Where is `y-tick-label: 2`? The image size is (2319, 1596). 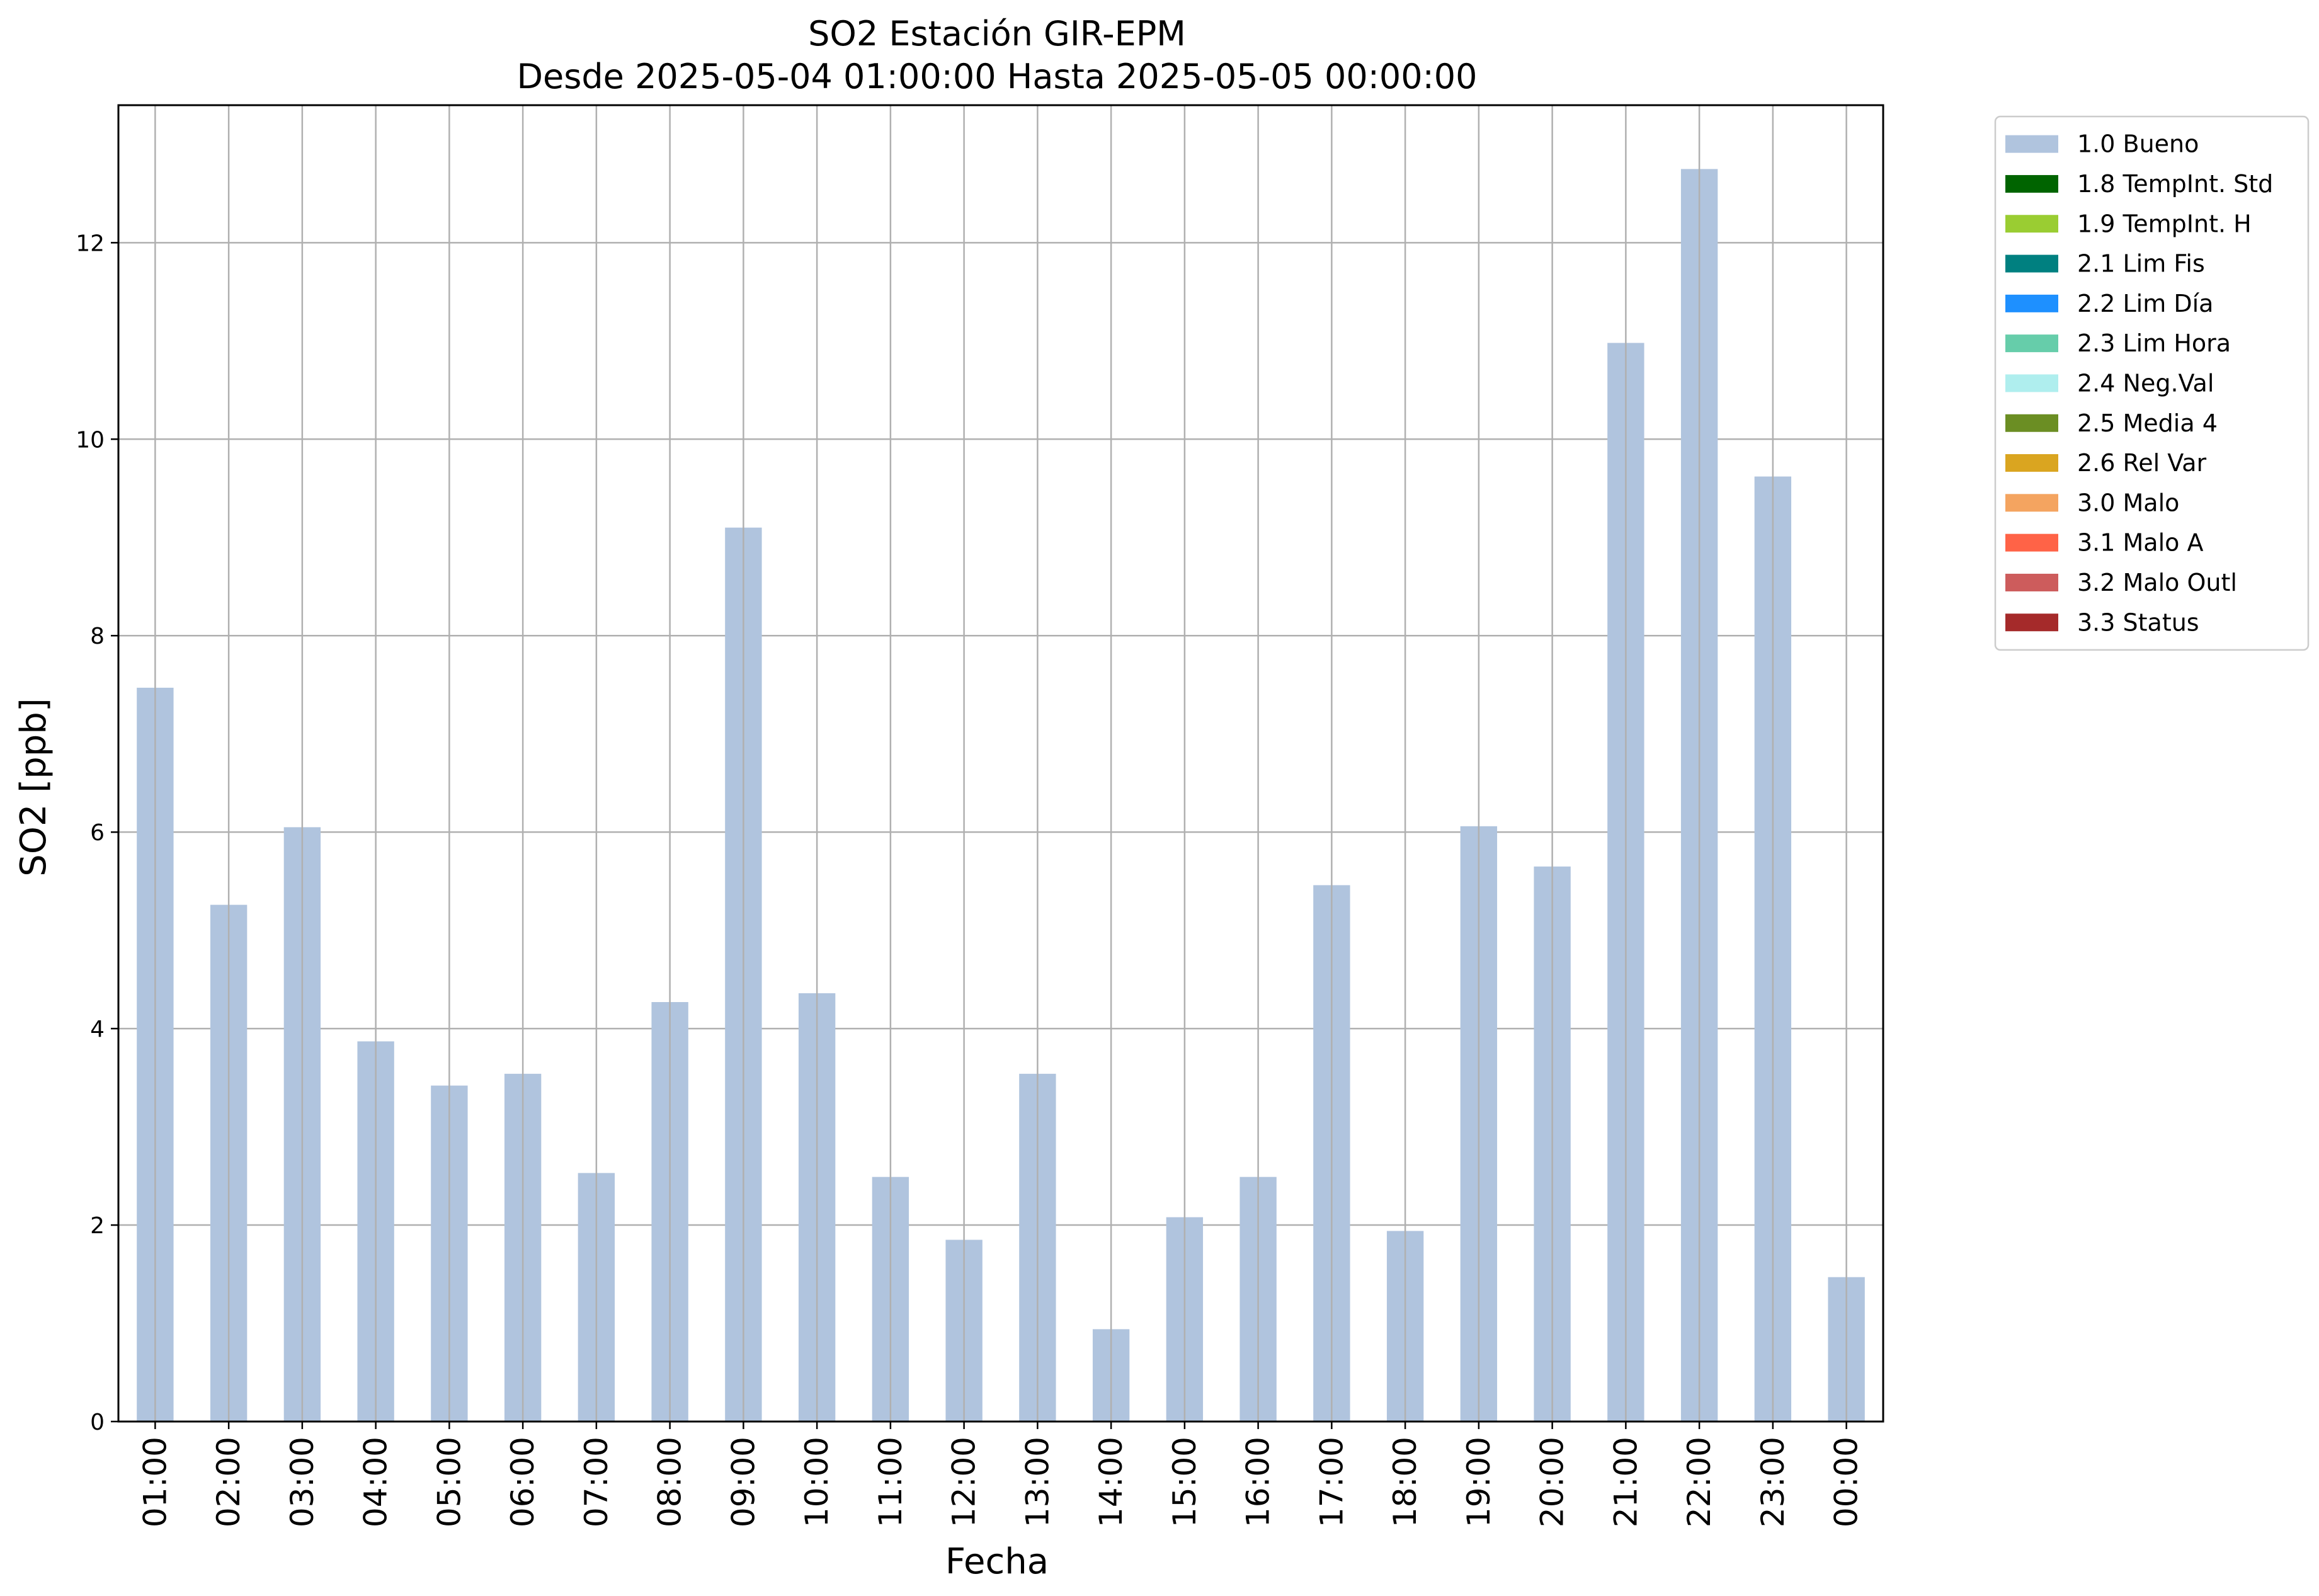 y-tick-label: 2 is located at coordinates (97, 1226).